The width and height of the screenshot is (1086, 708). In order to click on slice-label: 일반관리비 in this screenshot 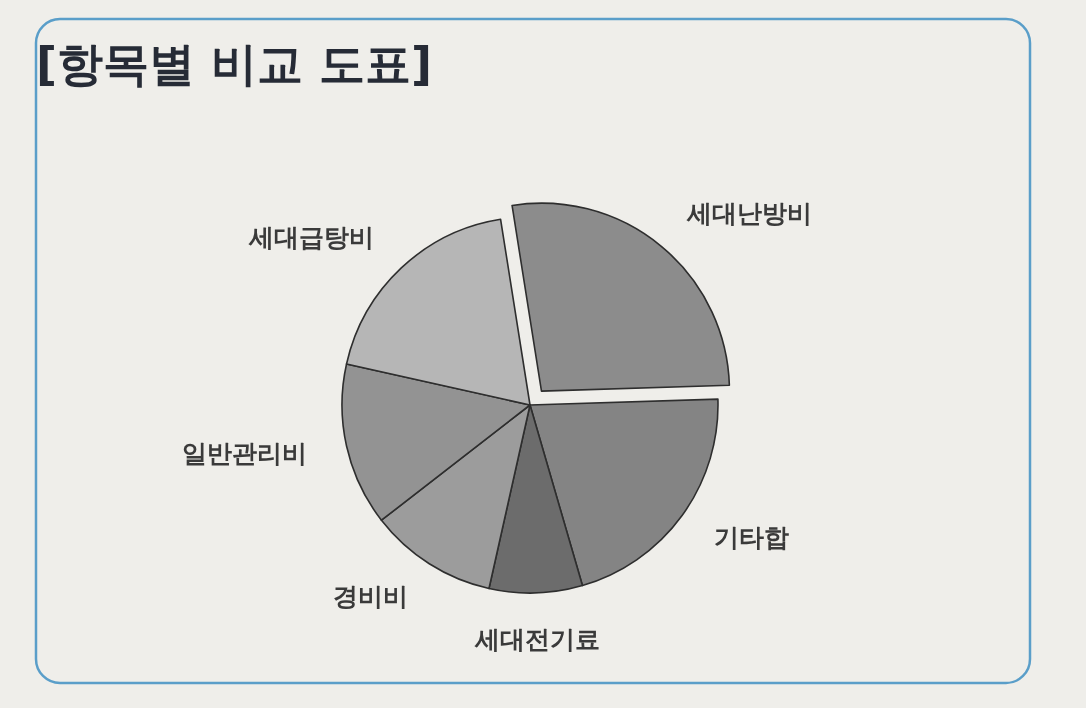, I will do `click(245, 453)`.